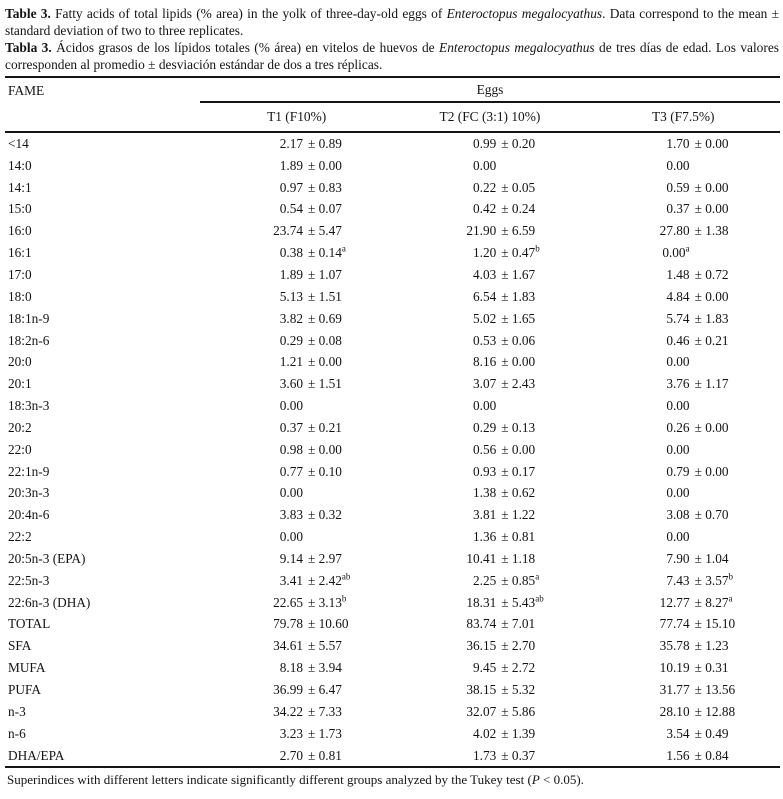 This screenshot has height=799, width=783. Describe the element at coordinates (392, 275) in the screenshot. I see `table-row: 17:0 1.89 ± 1.07 4.03 ± 1.67 1.48 ± 0.72` at that location.